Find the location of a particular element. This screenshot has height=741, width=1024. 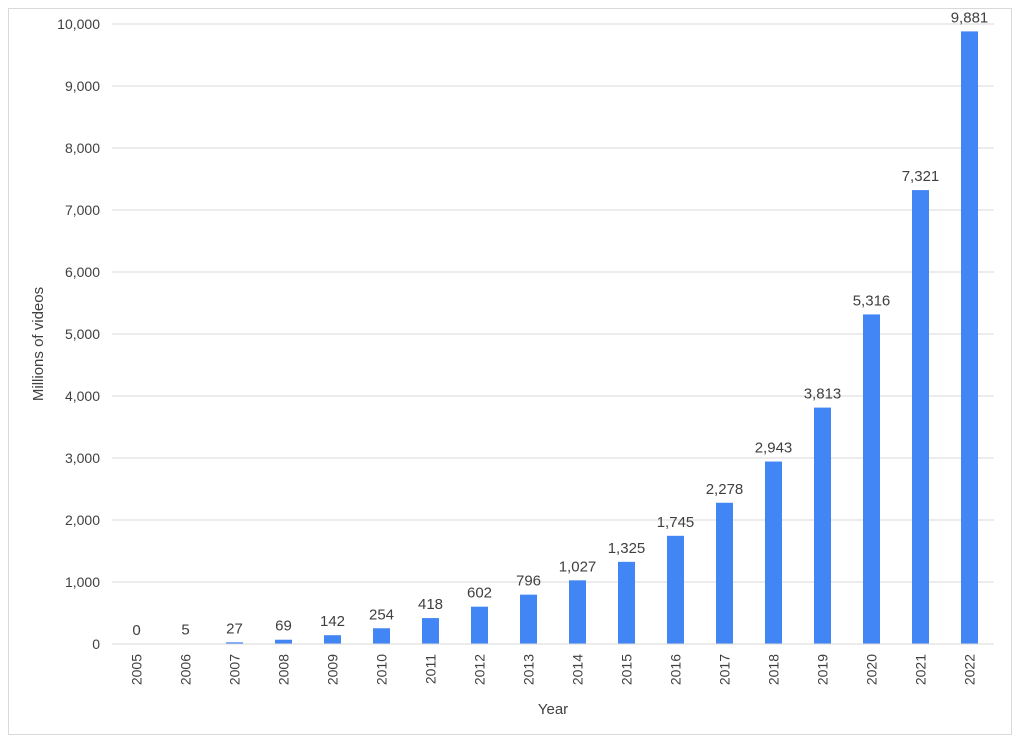

x-tick-label: 2011 is located at coordinates (431, 669).